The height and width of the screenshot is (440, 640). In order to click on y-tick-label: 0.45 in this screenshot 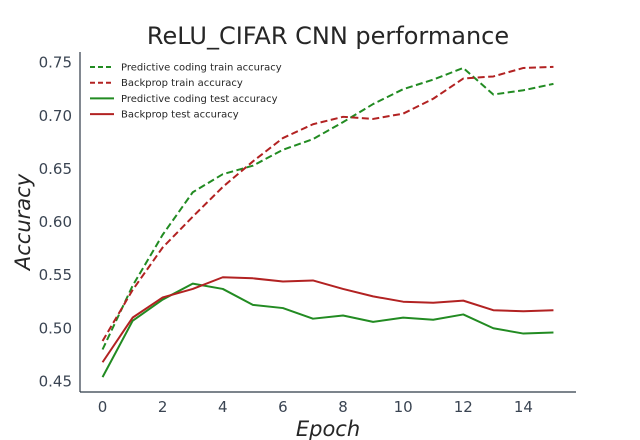, I will do `click(55, 381)`.